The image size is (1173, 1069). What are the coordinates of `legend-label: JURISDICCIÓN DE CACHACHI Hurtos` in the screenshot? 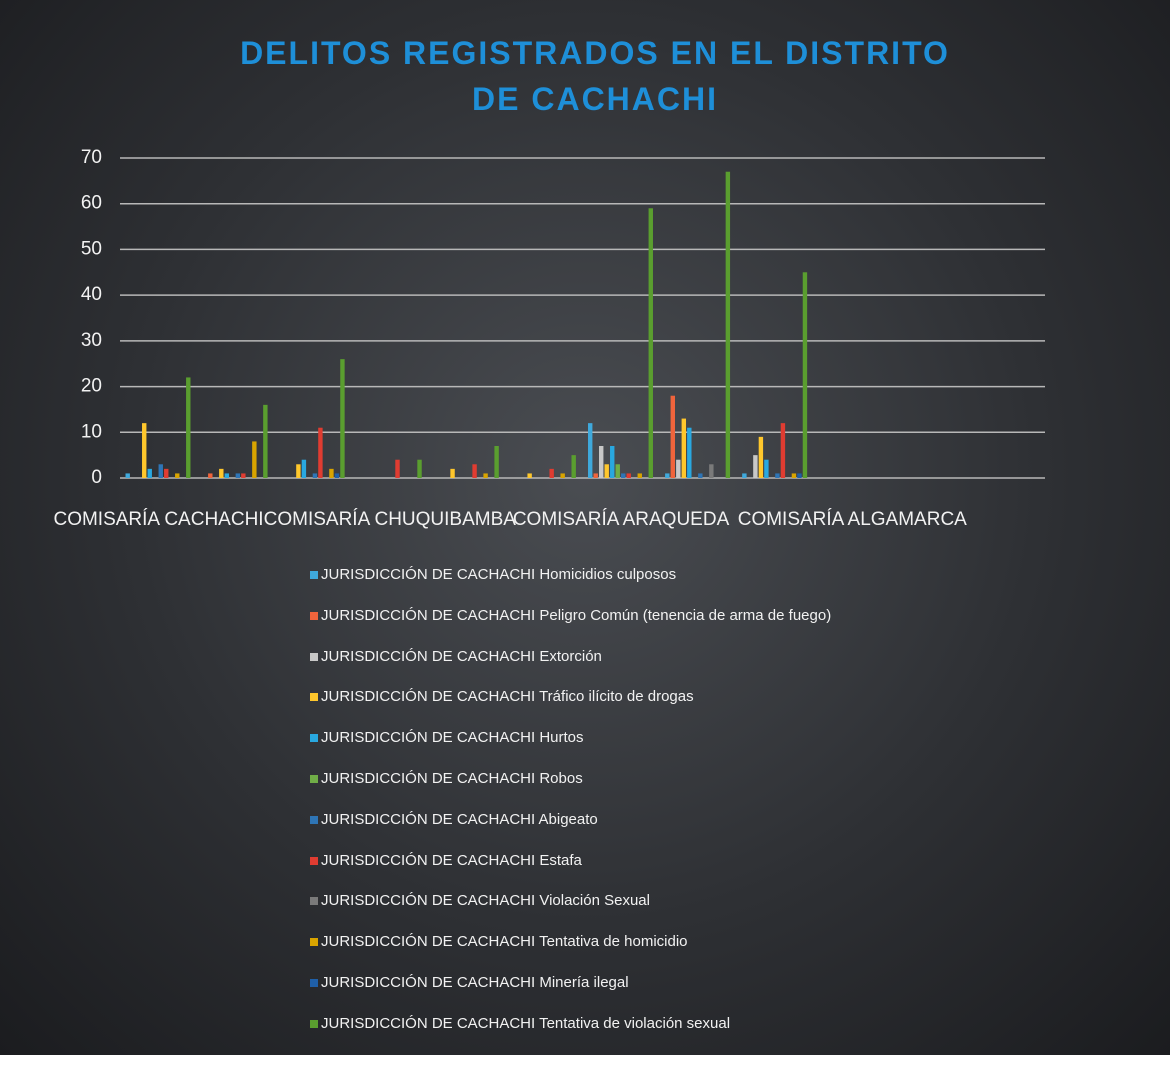 It's located at (452, 738).